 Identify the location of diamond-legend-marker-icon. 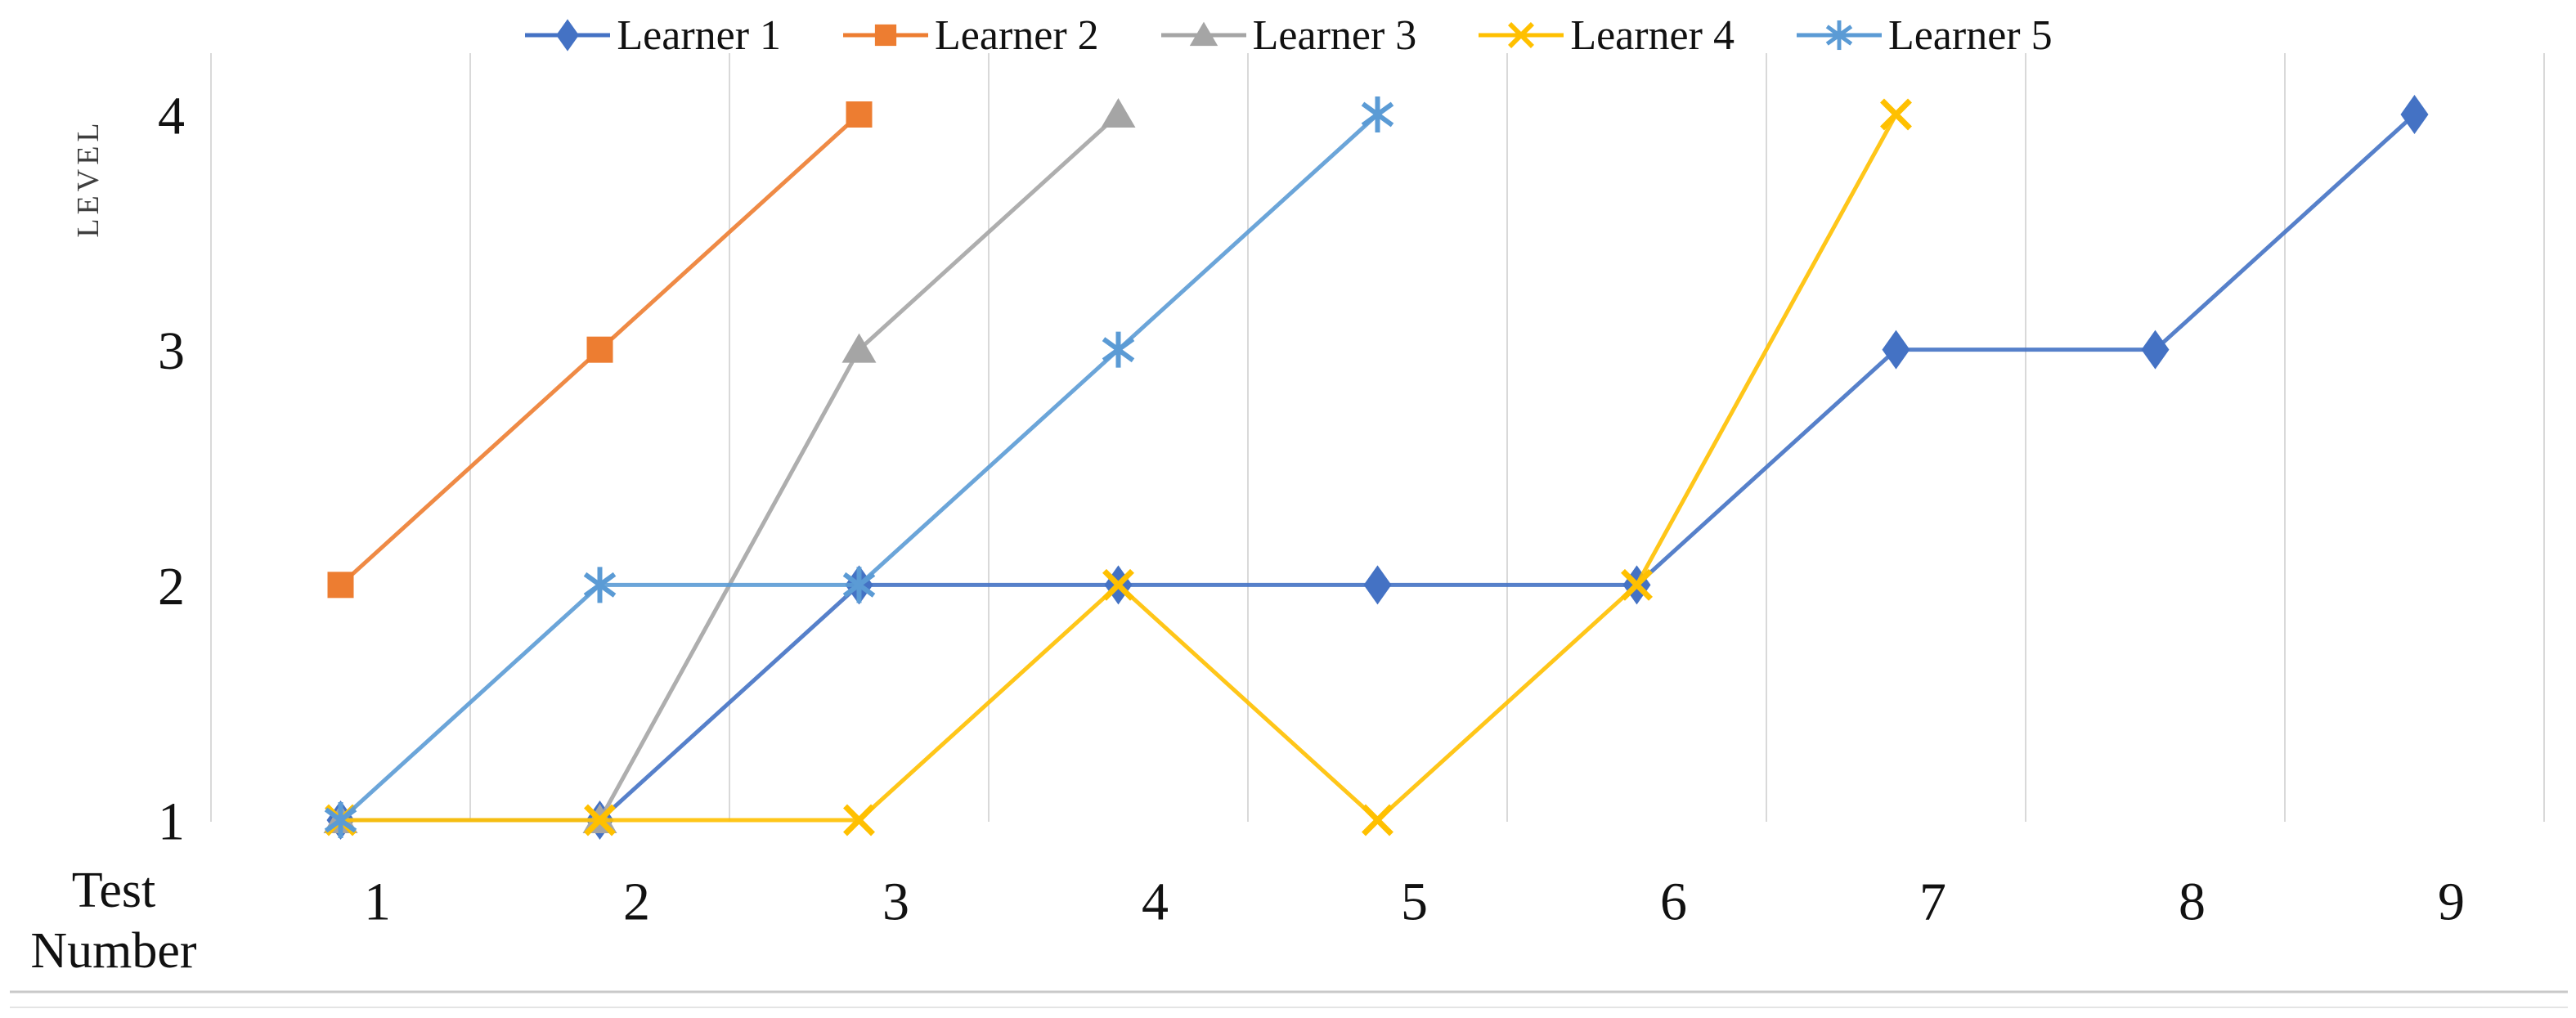
(568, 36).